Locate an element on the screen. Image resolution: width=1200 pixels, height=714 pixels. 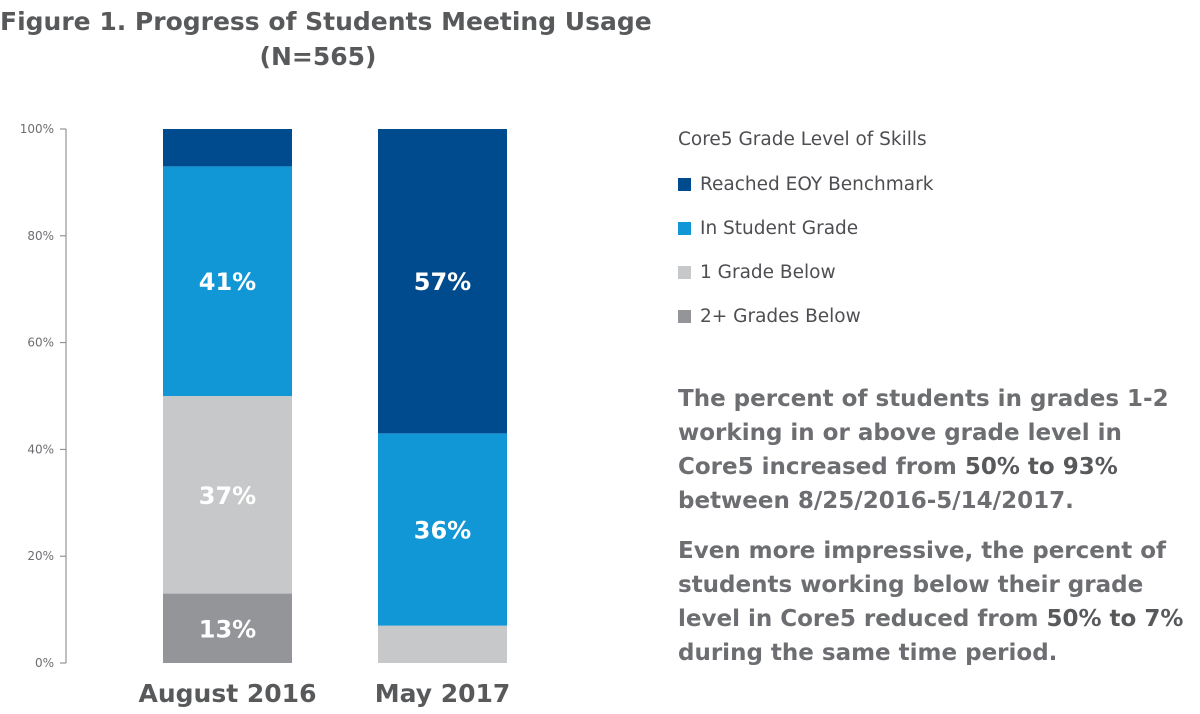
legend-label: Reached EOY Benchmark is located at coordinates (817, 184).